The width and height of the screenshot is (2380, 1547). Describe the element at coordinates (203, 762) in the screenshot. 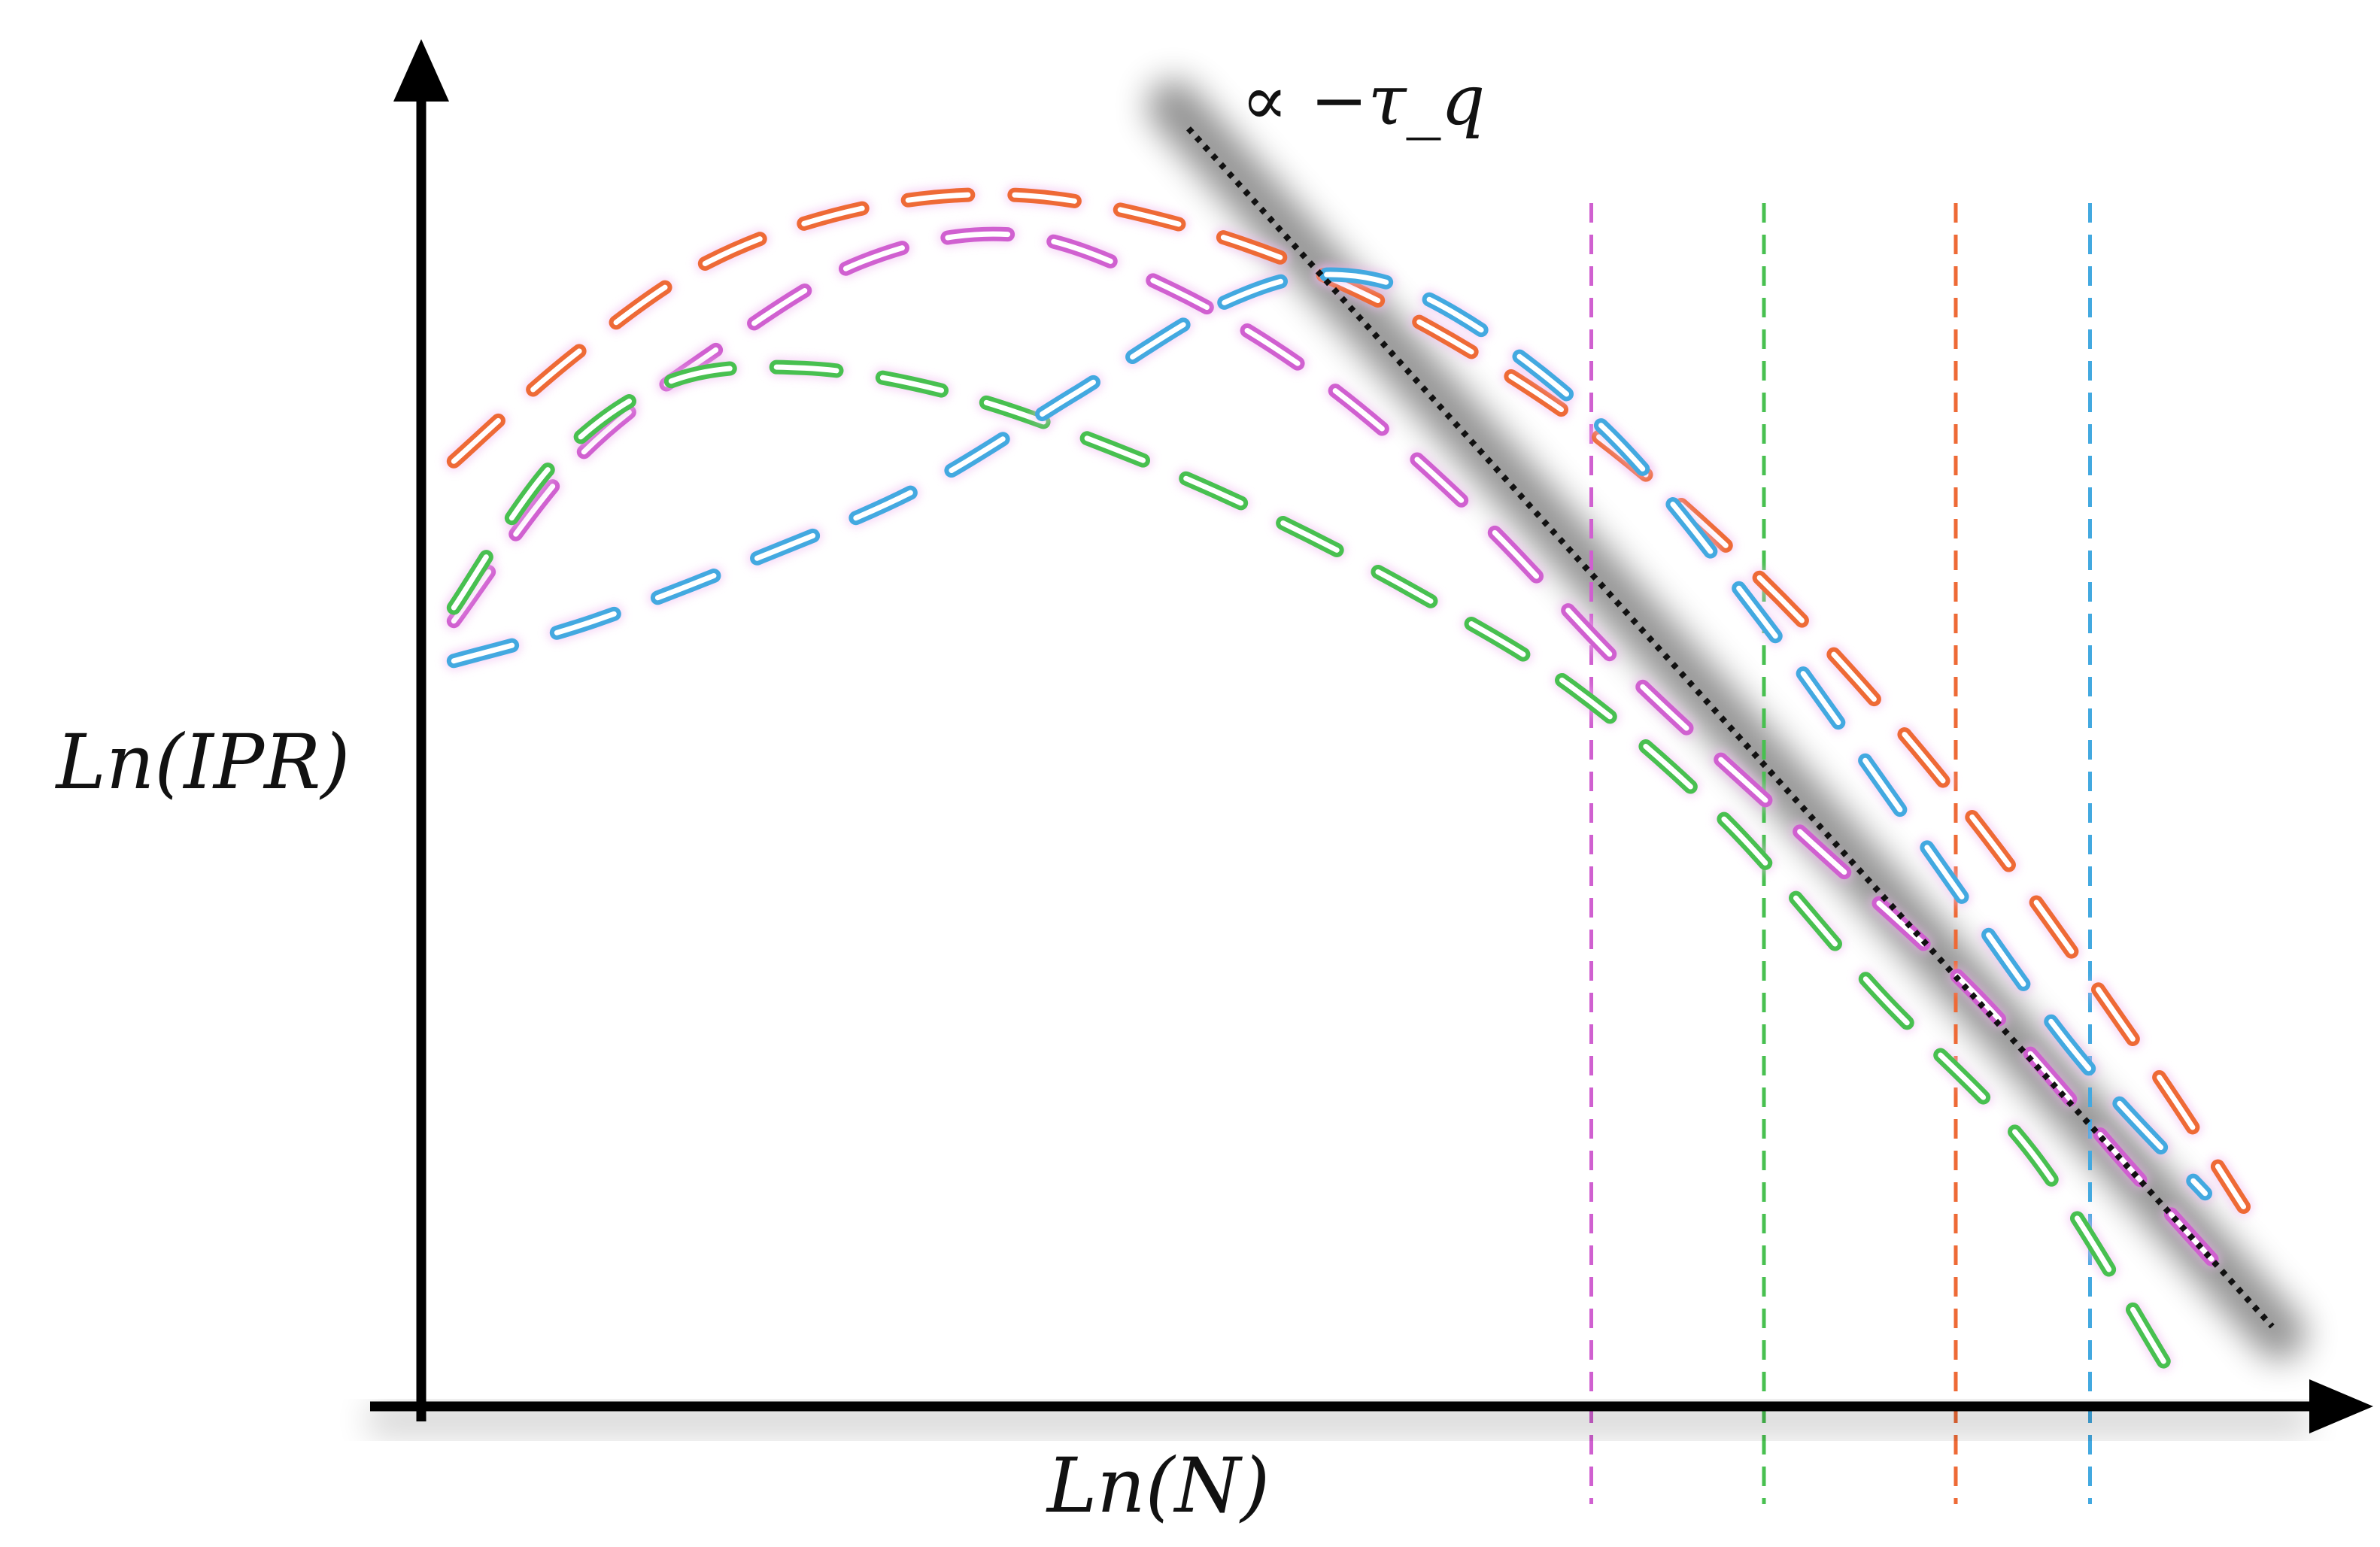

I see `y-axis-label: Ln(IPR)` at that location.